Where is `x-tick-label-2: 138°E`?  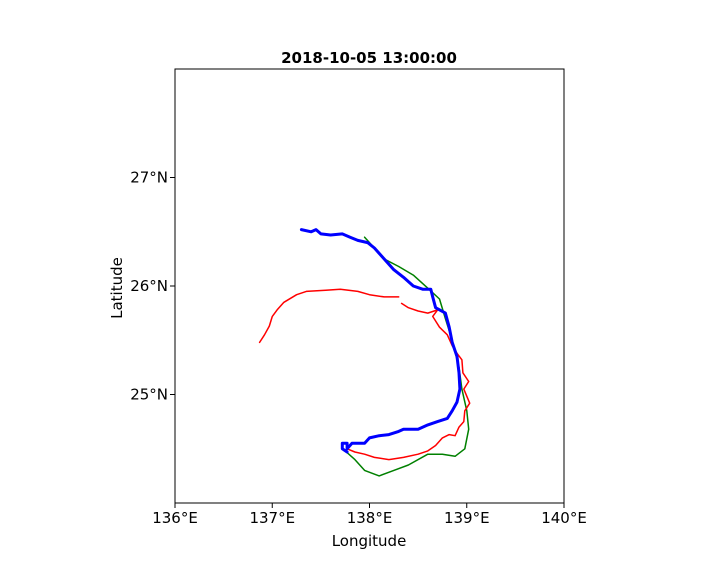
x-tick-label-2: 138°E is located at coordinates (370, 518).